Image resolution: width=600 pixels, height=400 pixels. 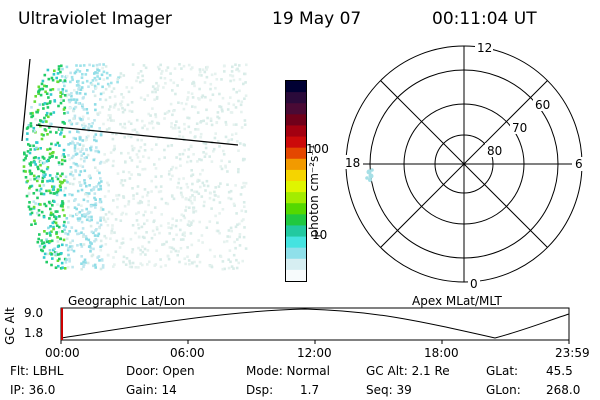 What do you see at coordinates (484, 48) in the screenshot?
I see `mlt-label-12: 12` at bounding box center [484, 48].